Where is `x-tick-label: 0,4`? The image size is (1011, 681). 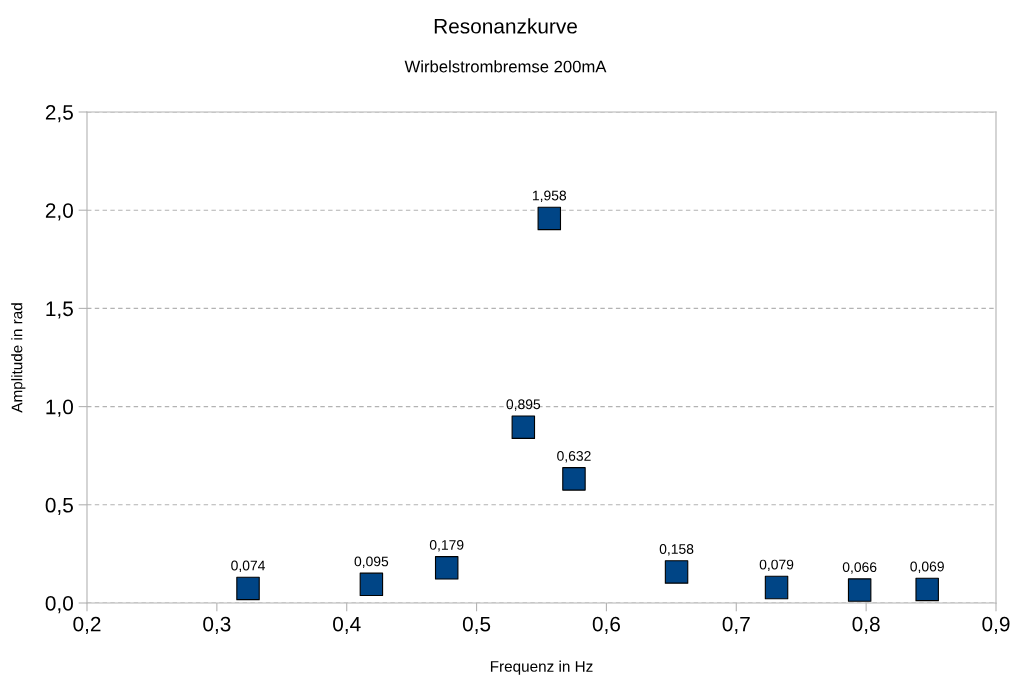 x-tick-label: 0,4 is located at coordinates (347, 625).